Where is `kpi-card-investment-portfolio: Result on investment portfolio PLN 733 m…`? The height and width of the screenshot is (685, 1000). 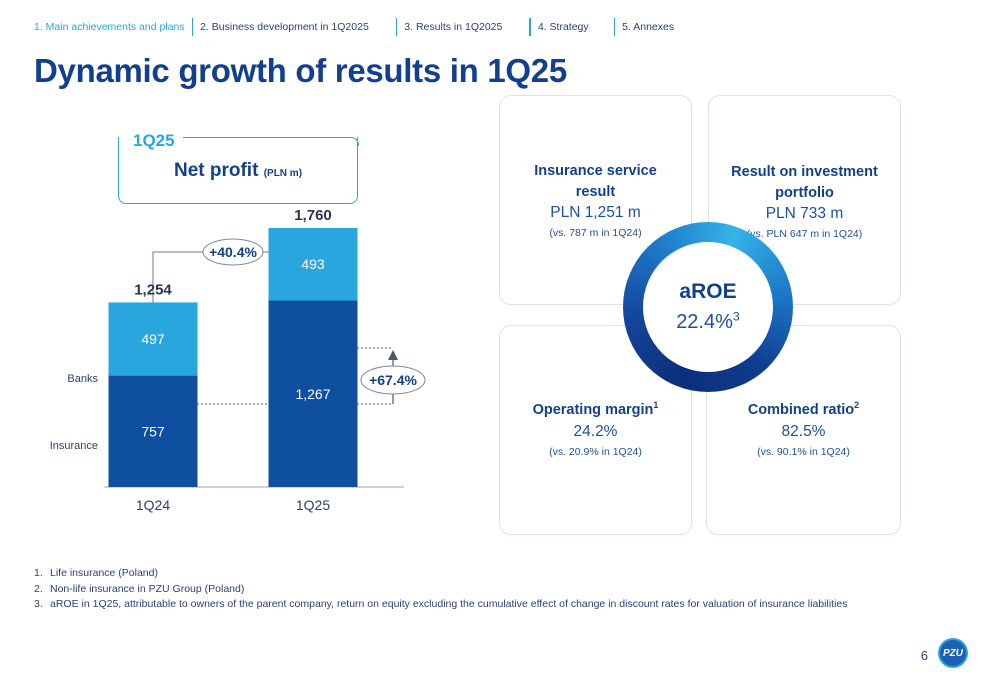
kpi-card-investment-portfolio: Result on investment portfolio PLN 733 m… is located at coordinates (804, 200).